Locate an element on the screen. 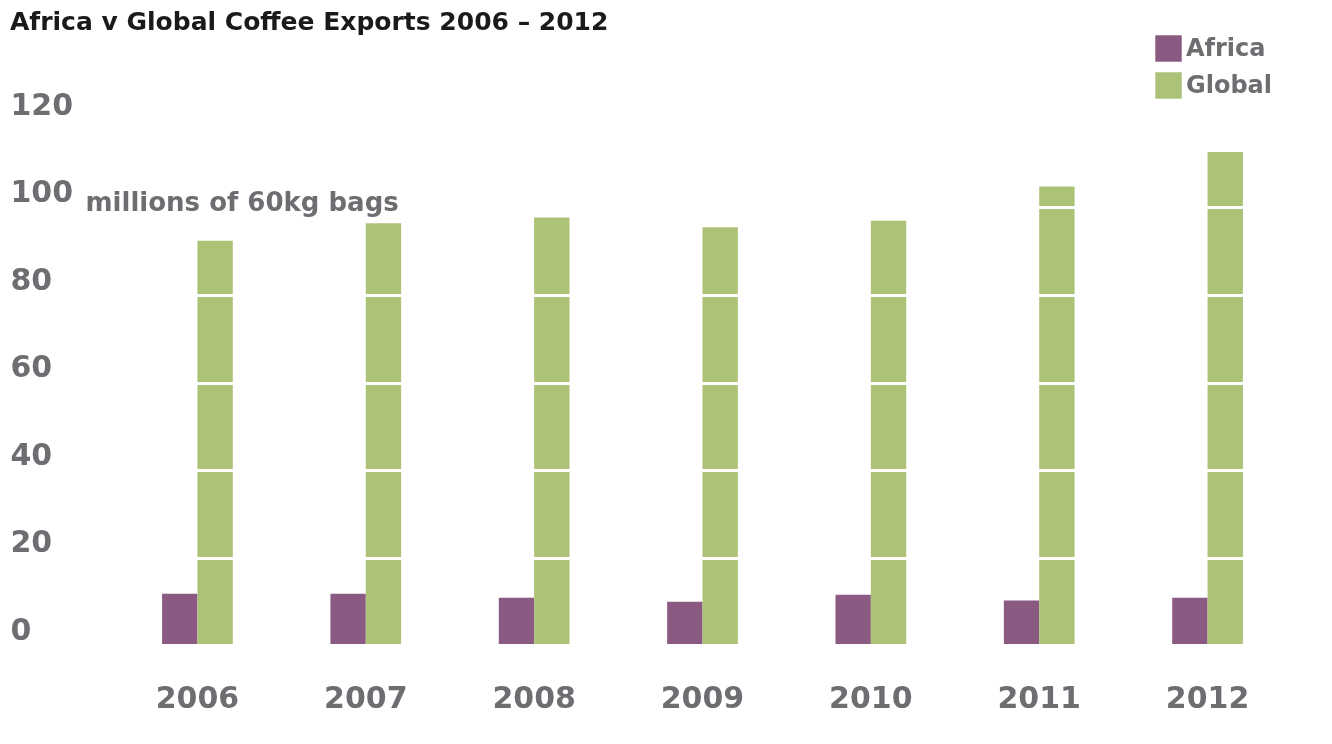 This screenshot has height=744, width=1332. y-tick-label: 60 is located at coordinates (31, 366).